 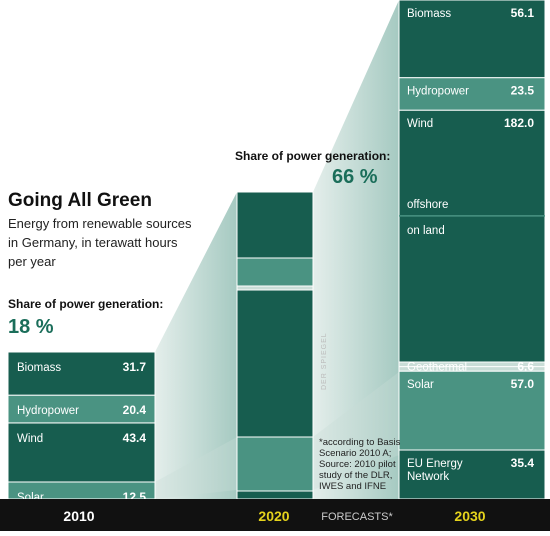 I want to click on label-wind-offshore: offshore, so click(x=427, y=205).